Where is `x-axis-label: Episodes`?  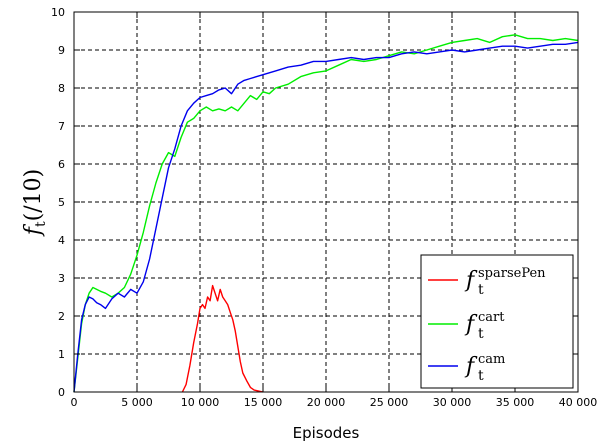
x-axis-label: Episodes is located at coordinates (326, 433).